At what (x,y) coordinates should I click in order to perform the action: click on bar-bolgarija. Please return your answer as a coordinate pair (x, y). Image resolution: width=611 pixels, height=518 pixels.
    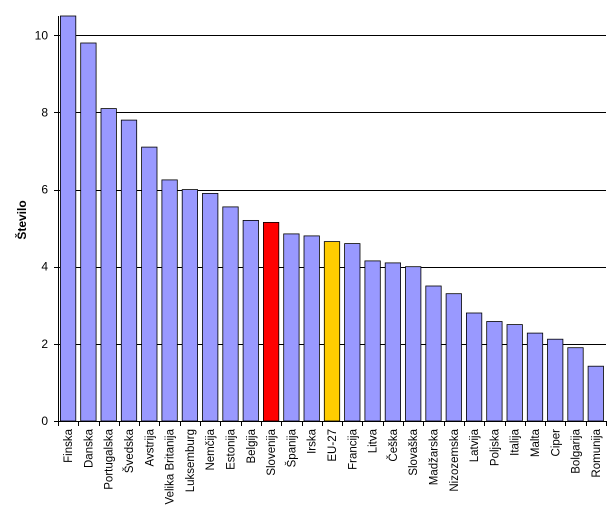
    Looking at the image, I should click on (575, 384).